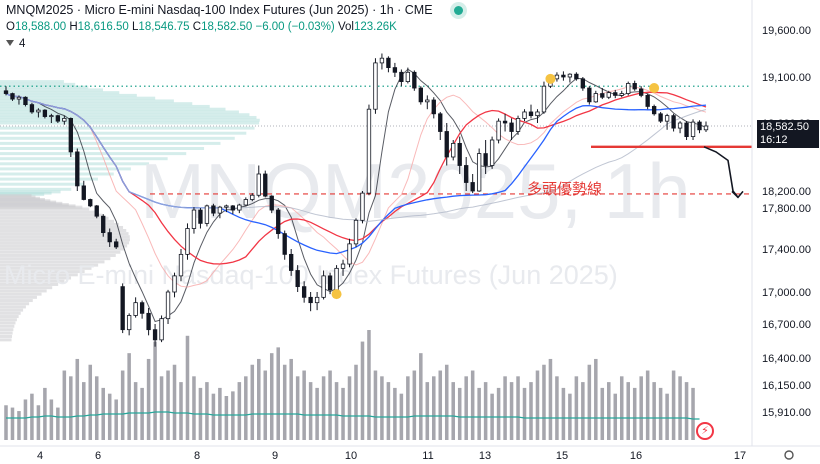  I want to click on bar-countdown: 16:12, so click(774, 140).